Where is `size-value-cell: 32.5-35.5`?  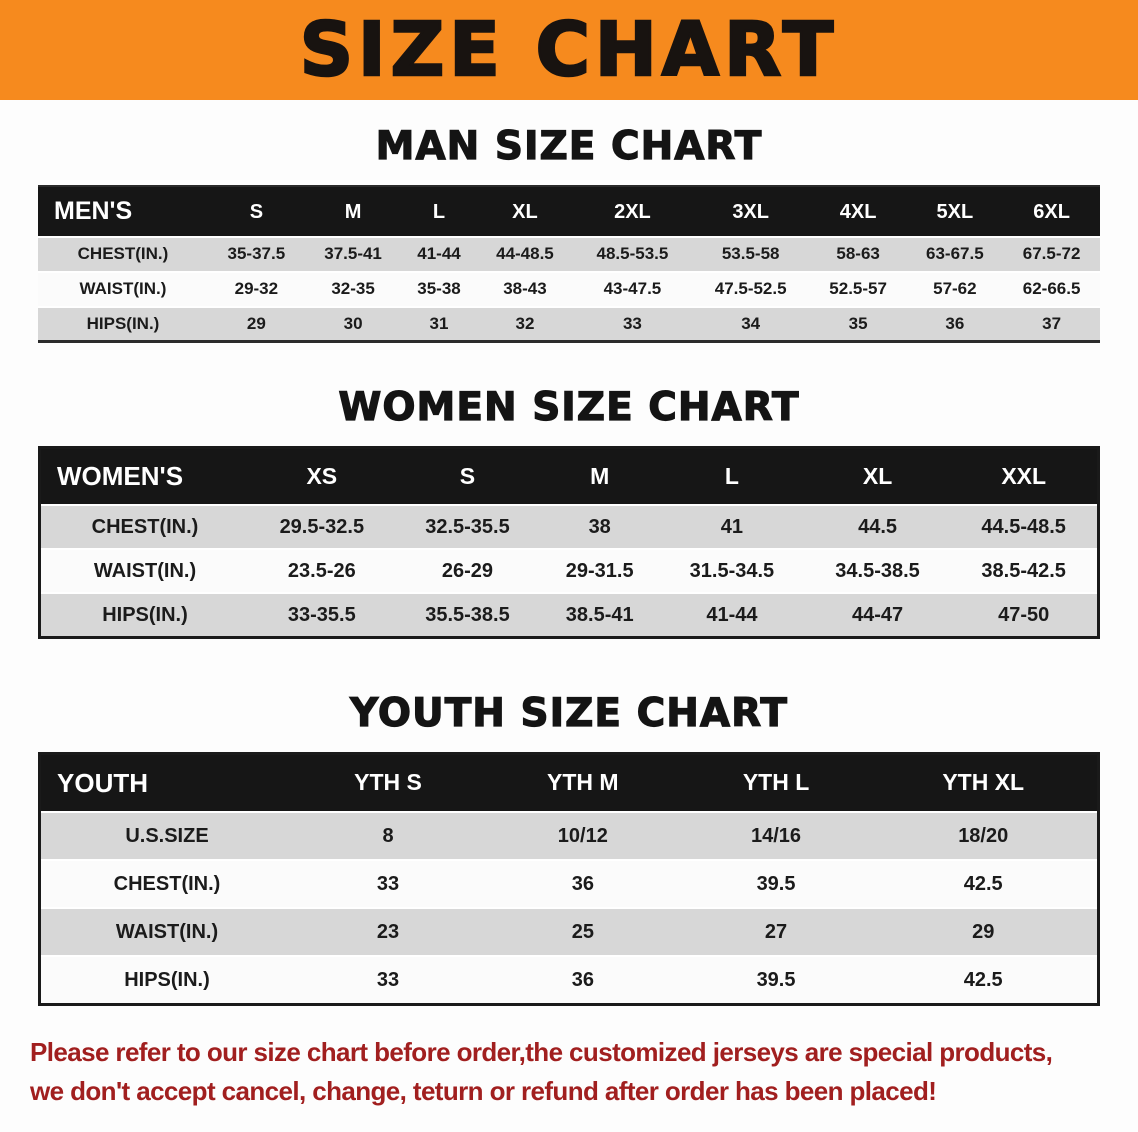
size-value-cell: 32.5-35.5 is located at coordinates (467, 526).